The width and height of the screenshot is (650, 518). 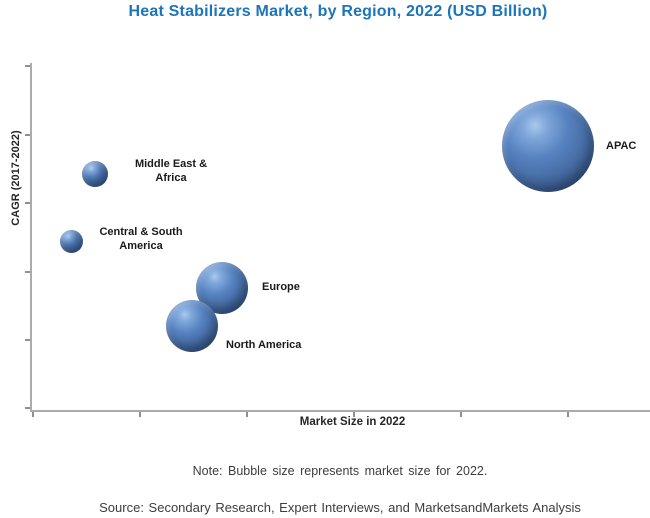 I want to click on bubble-label-apac: APAC, so click(x=621, y=146).